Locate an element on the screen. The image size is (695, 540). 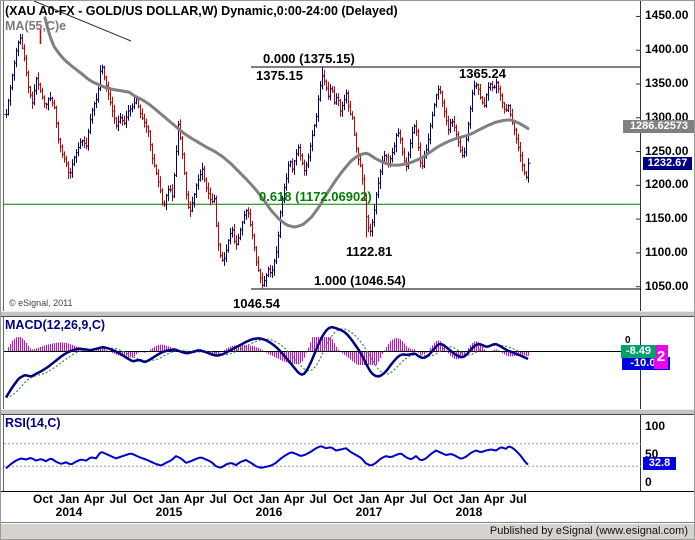
fib-0-label: 0.000 (1375.15) is located at coordinates (309, 58).